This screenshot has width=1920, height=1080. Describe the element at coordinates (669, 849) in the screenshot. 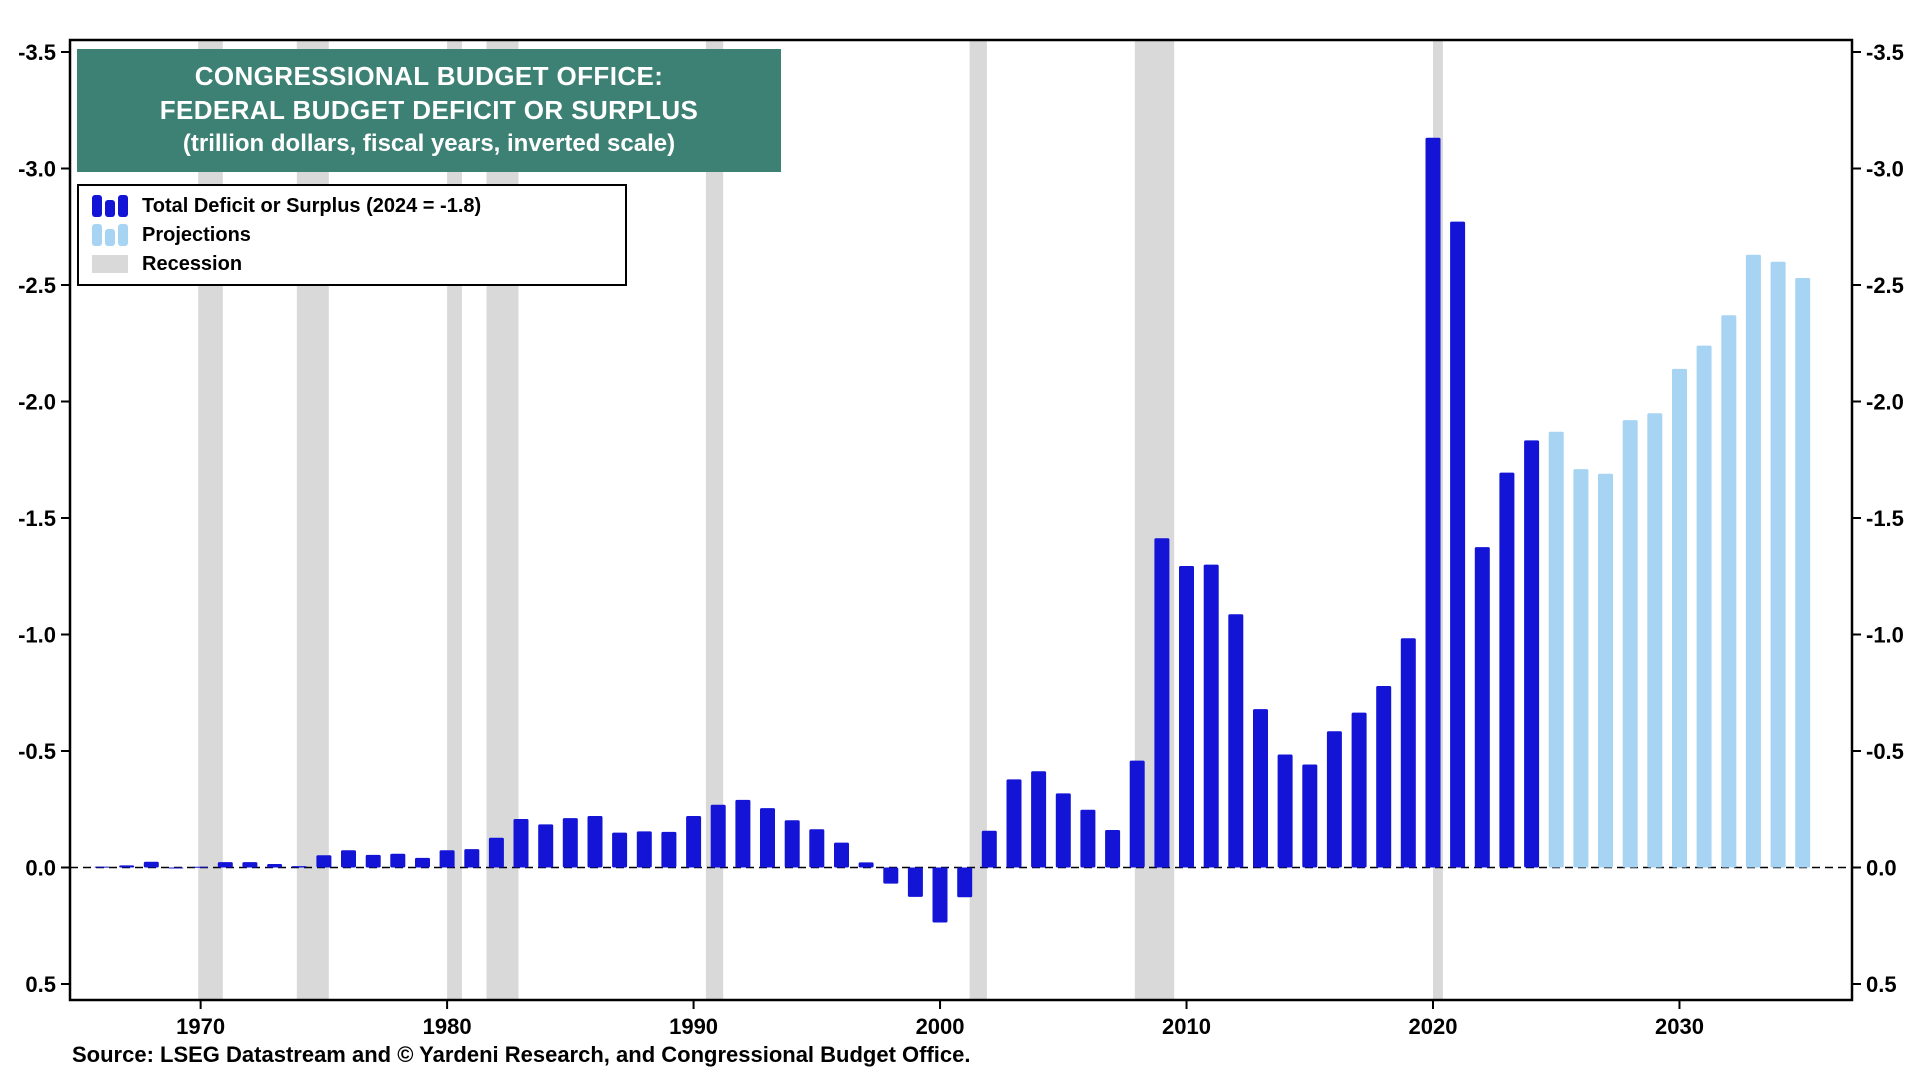

I see `bar-1989` at that location.